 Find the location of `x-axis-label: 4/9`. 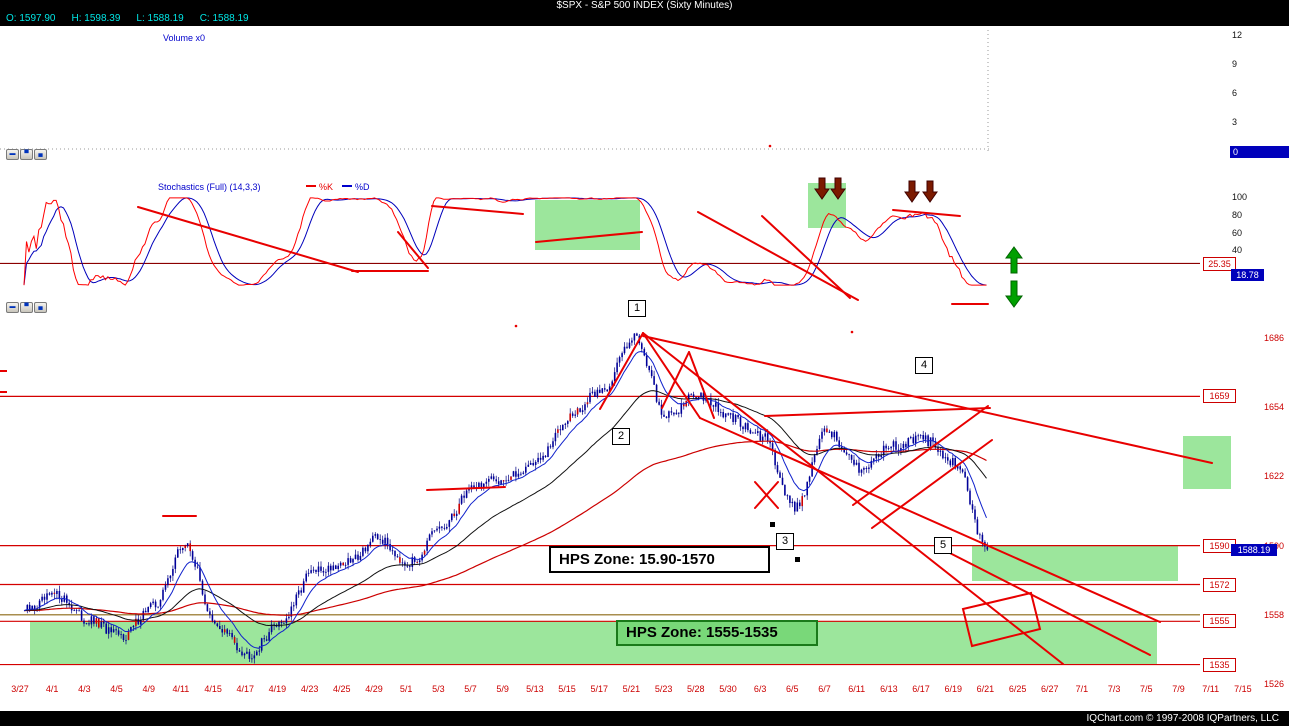

x-axis-label: 4/9 is located at coordinates (148, 689).